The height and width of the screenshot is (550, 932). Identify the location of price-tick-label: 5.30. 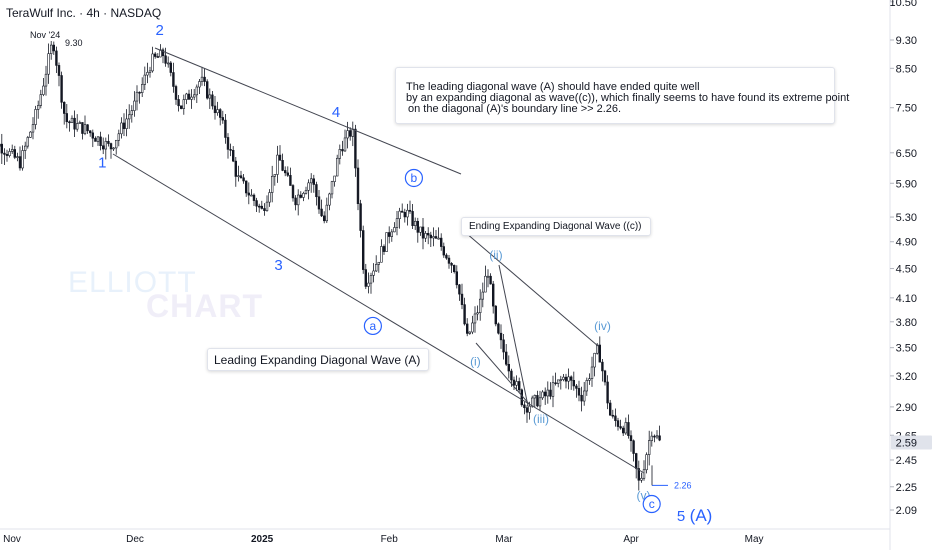
(906, 218).